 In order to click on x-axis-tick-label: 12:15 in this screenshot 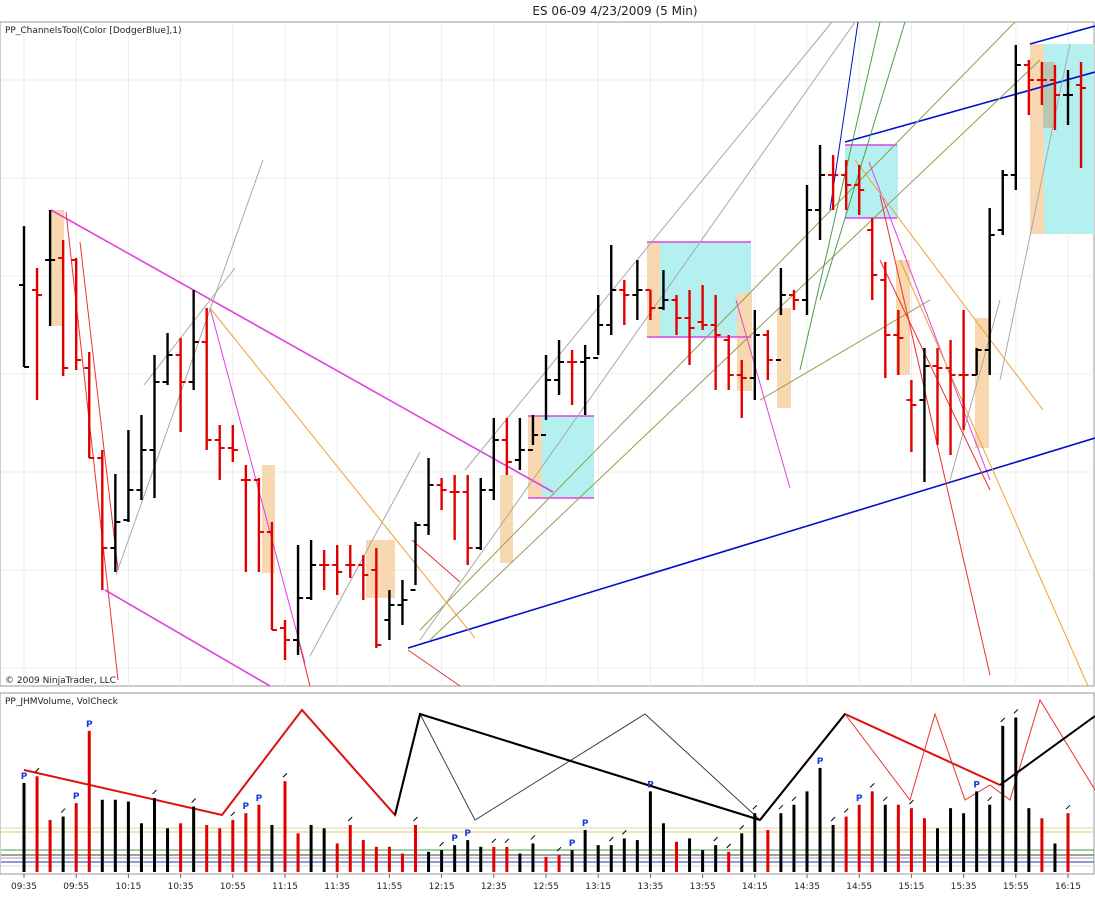, I will do `click(442, 887)`.